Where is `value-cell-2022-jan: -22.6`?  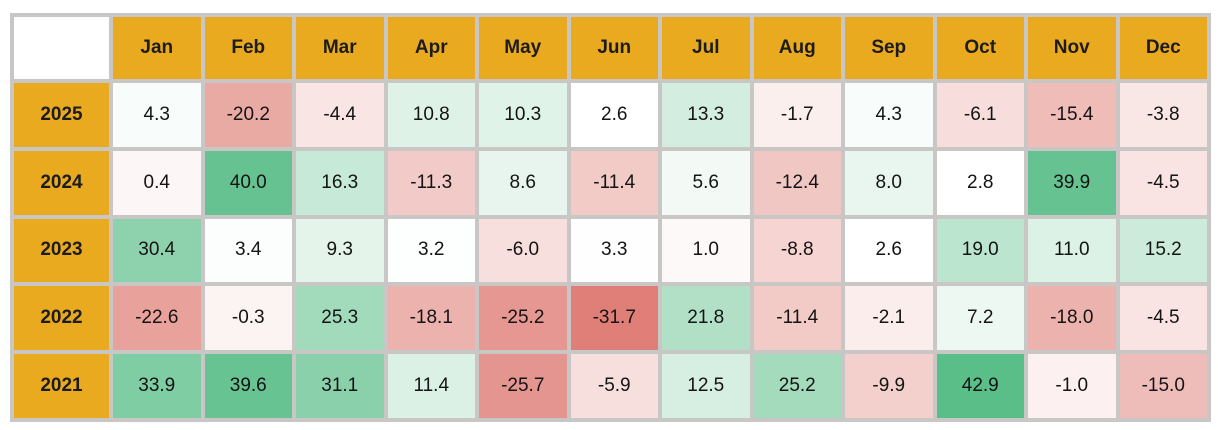 value-cell-2022-jan: -22.6 is located at coordinates (157, 318).